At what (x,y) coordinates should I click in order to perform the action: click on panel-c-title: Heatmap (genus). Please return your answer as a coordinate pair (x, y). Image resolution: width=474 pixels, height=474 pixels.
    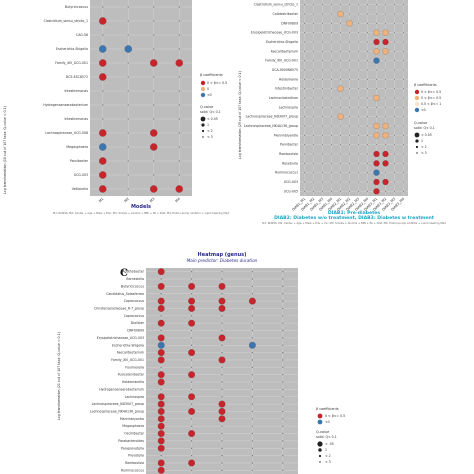
    Looking at the image, I should click on (222, 255).